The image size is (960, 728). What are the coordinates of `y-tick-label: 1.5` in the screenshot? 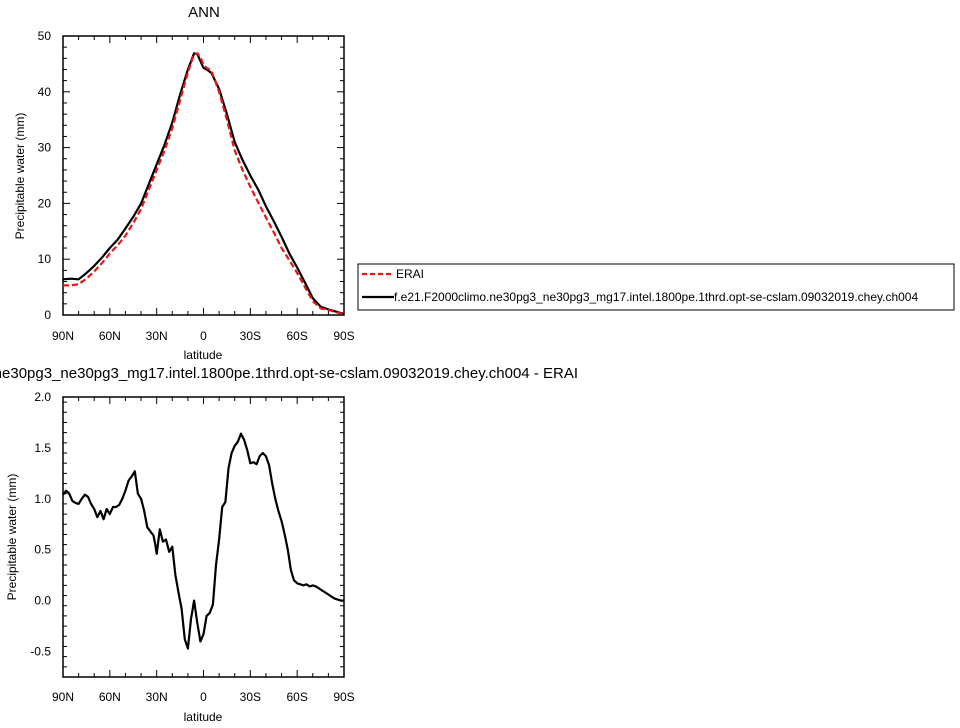 It's located at (42, 448).